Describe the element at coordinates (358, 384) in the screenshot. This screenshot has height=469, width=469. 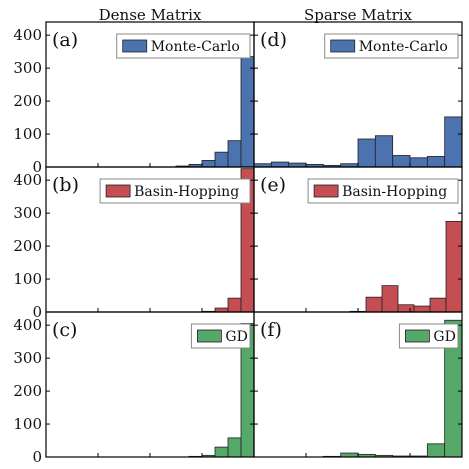
I see `panel-f: (f) GD` at that location.